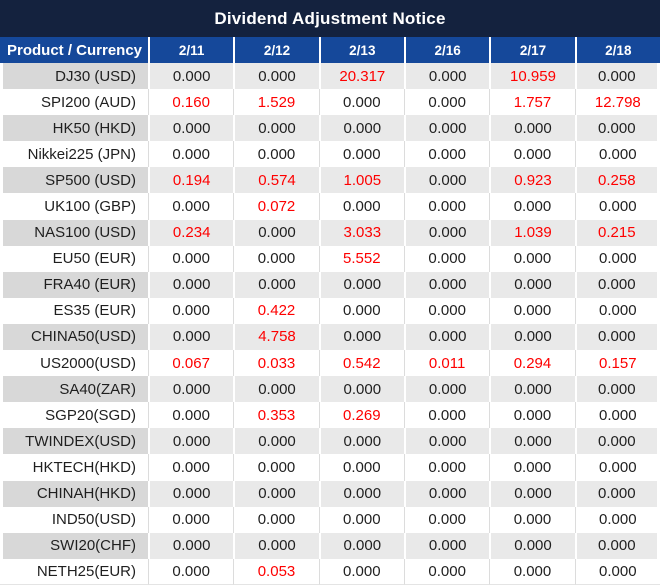 The height and width of the screenshot is (587, 660). I want to click on product-cell: IND50(USD), so click(74, 519).